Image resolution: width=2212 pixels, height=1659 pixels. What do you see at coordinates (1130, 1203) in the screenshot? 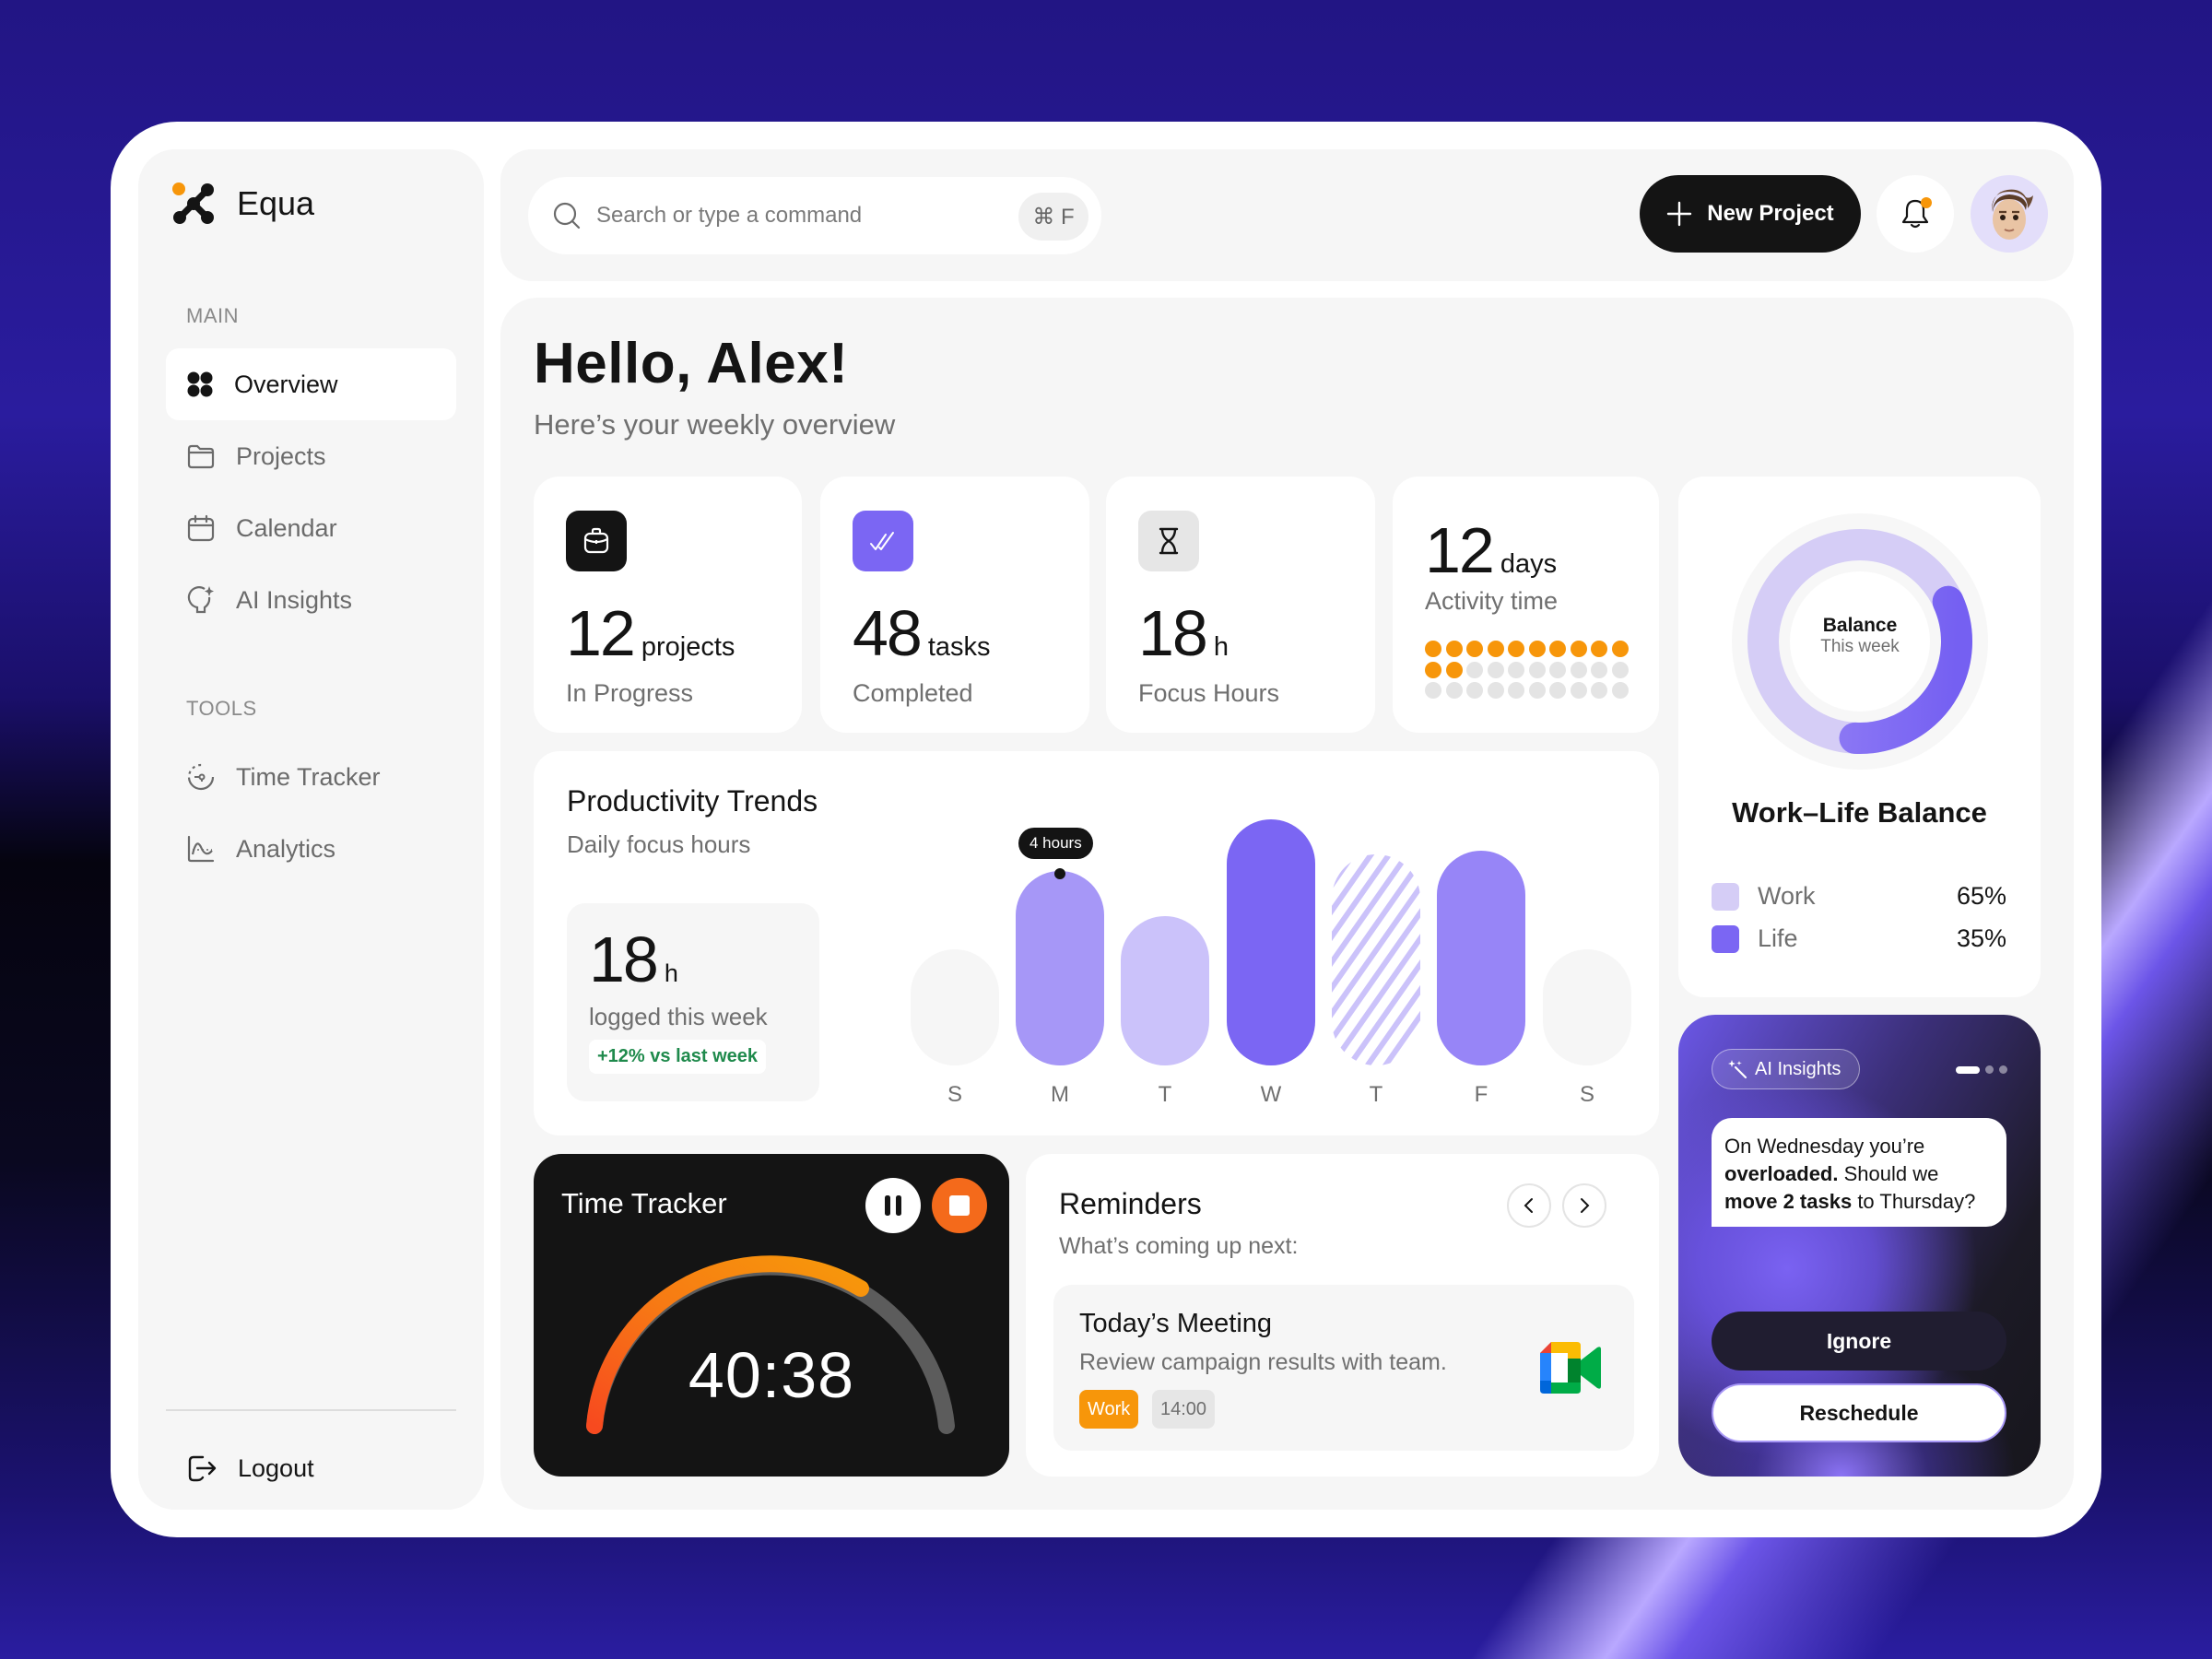
I see `reminders-title: Reminders` at bounding box center [1130, 1203].